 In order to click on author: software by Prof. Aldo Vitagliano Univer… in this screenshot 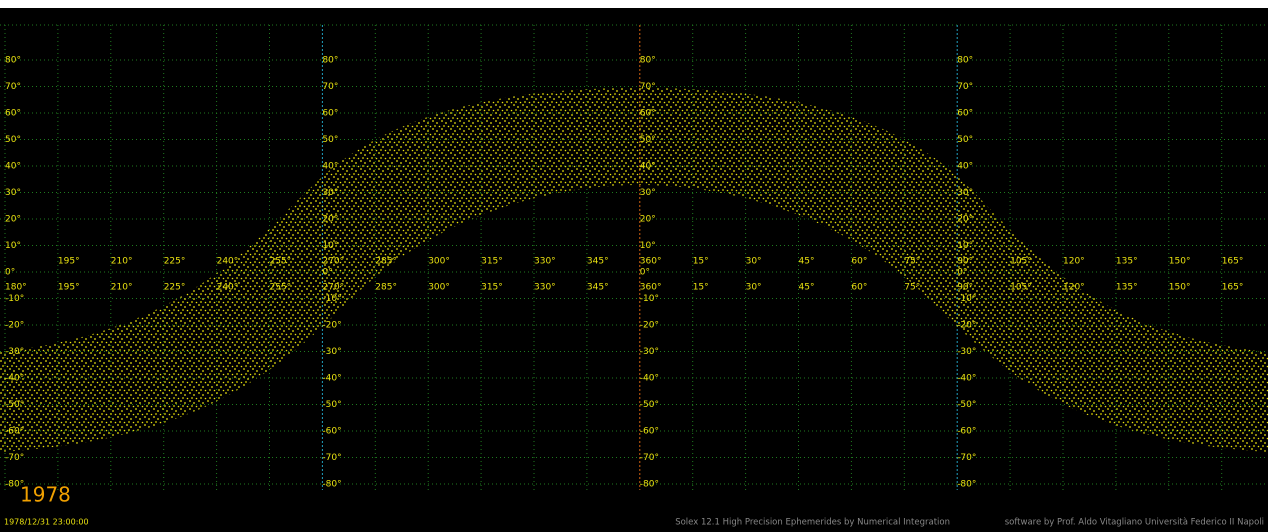, I will do `click(1134, 523)`.